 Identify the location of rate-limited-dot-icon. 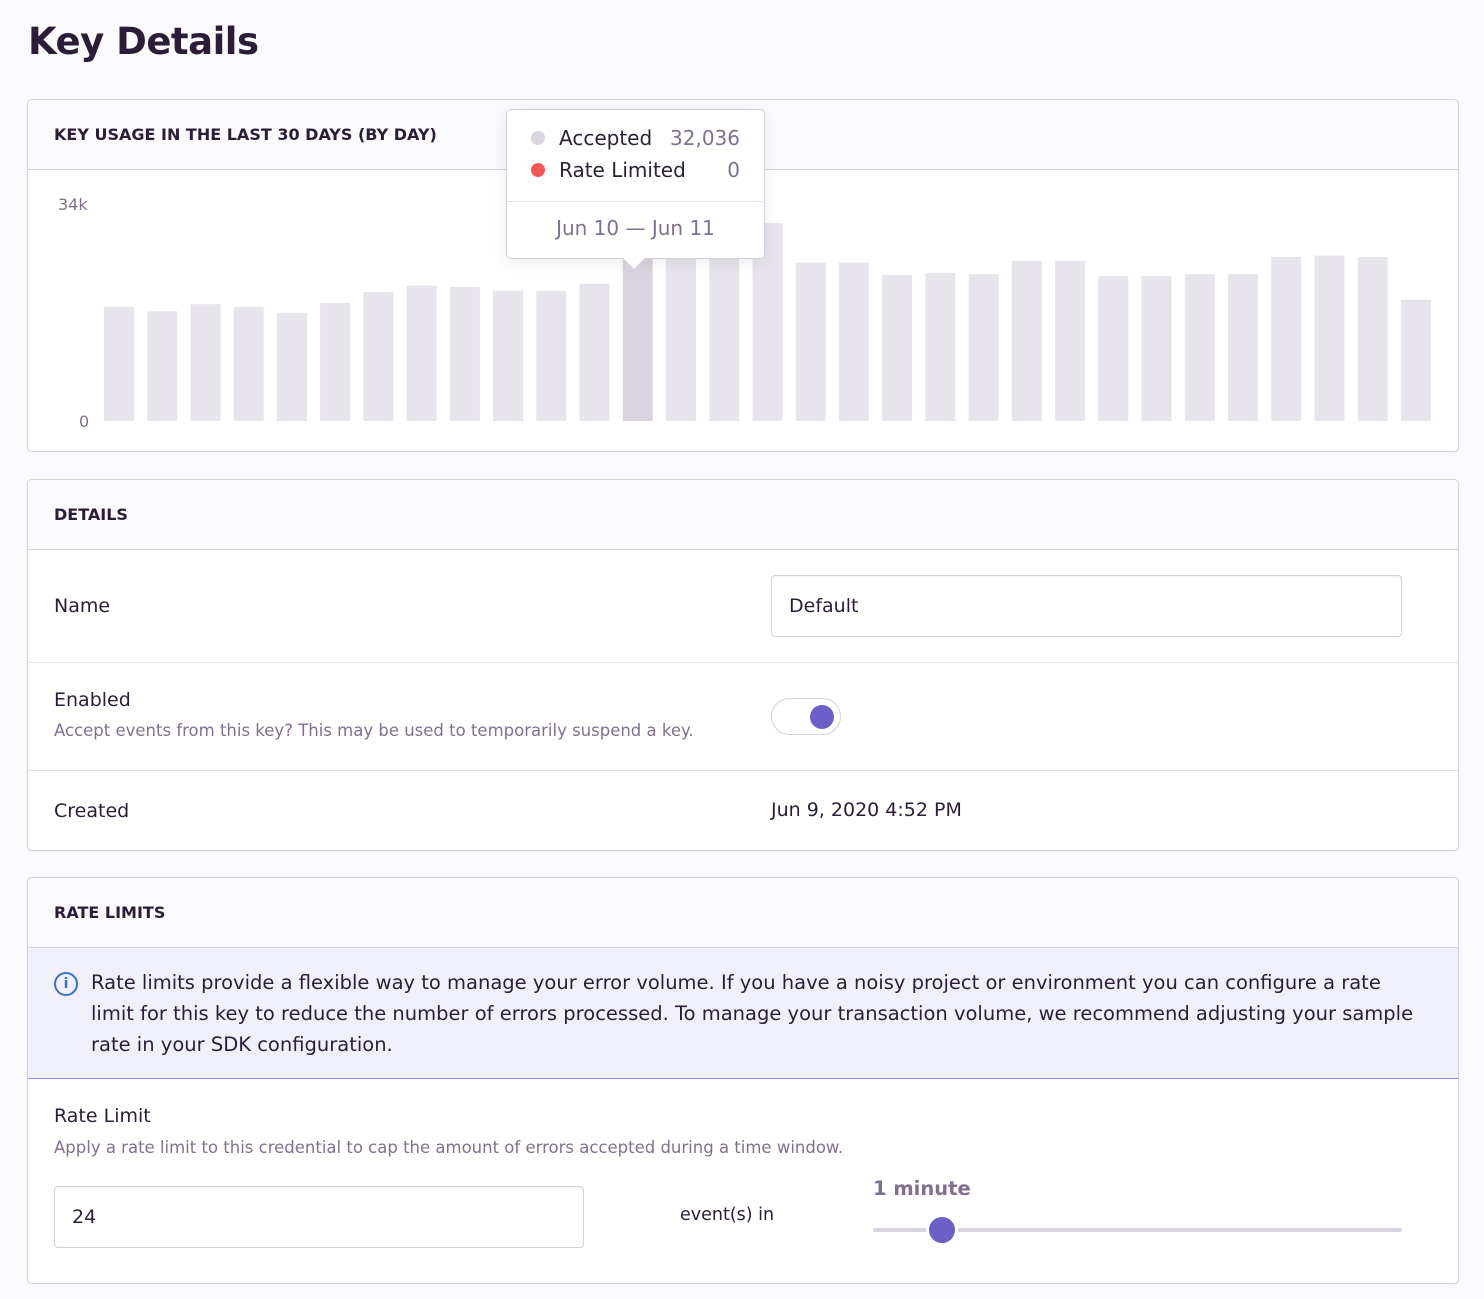
(538, 170).